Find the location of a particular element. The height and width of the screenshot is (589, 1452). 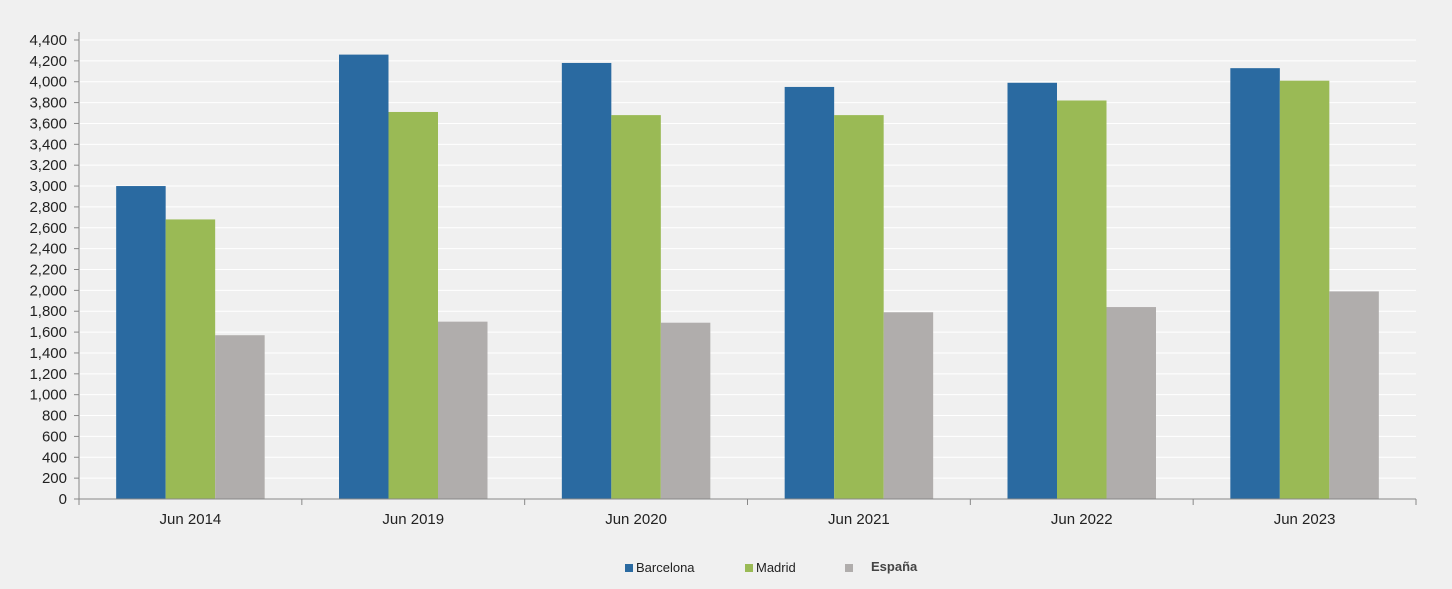

y-tick-label: 3,400 is located at coordinates (48, 144).